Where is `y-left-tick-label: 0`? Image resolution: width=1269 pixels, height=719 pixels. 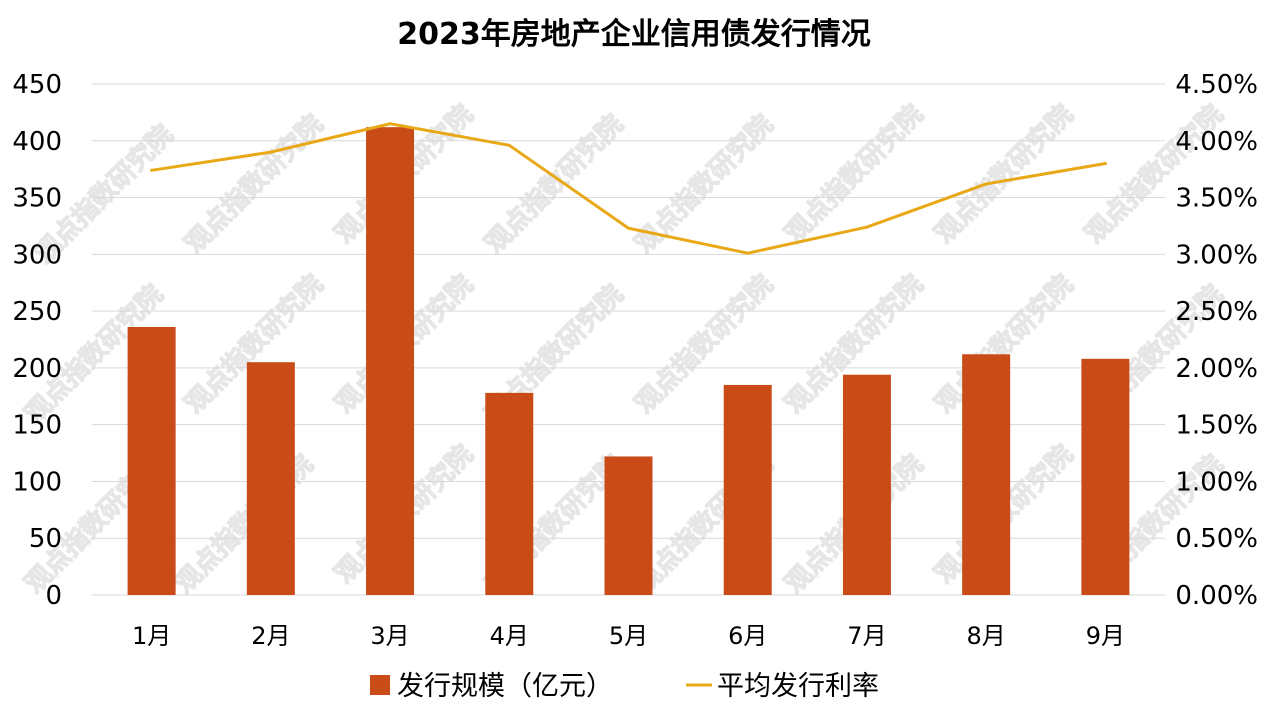
y-left-tick-label: 0 is located at coordinates (53, 596).